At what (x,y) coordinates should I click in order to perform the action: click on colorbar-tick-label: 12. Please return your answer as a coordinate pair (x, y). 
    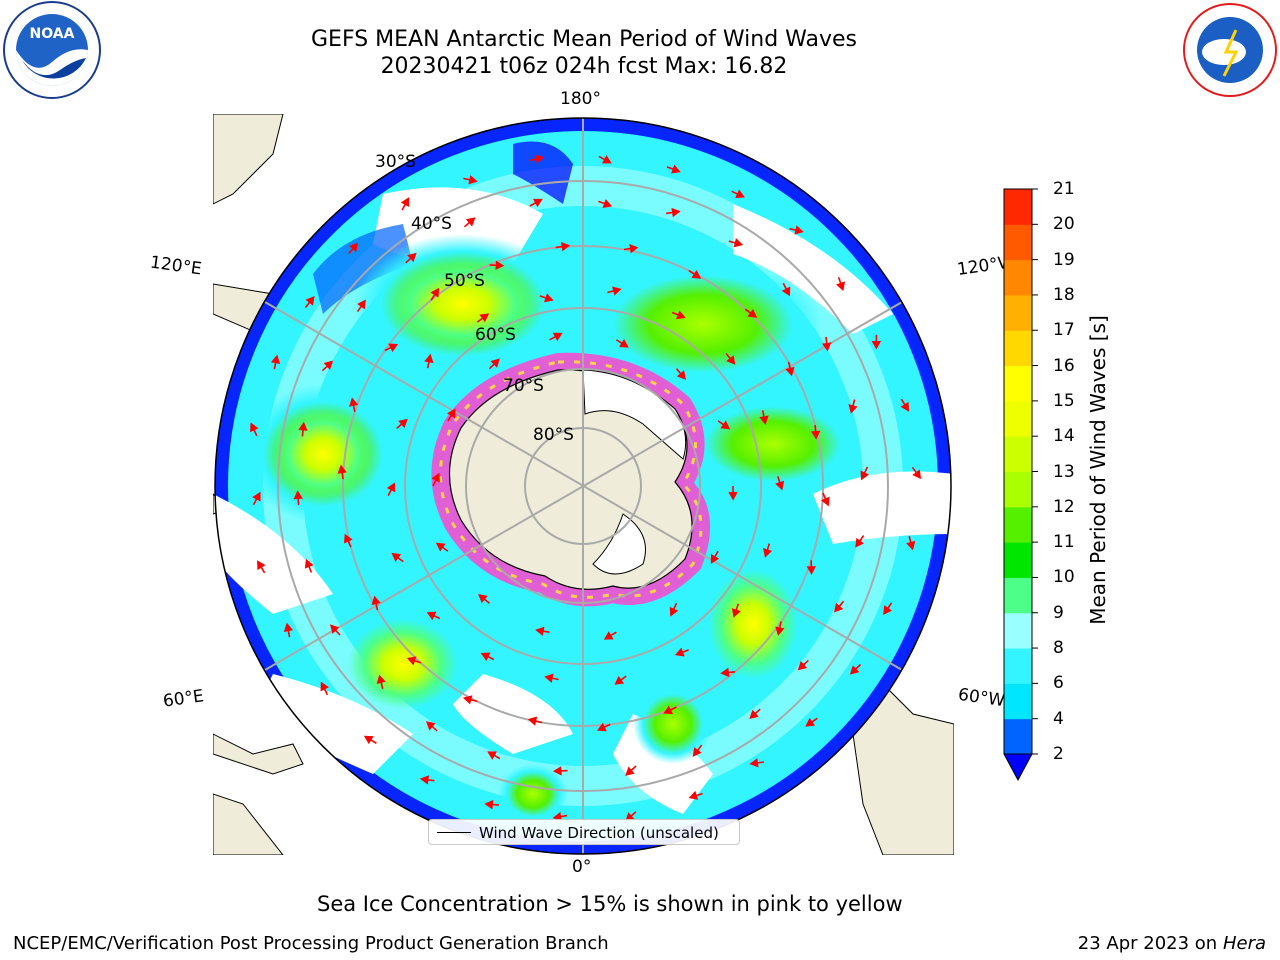
    Looking at the image, I should click on (1064, 506).